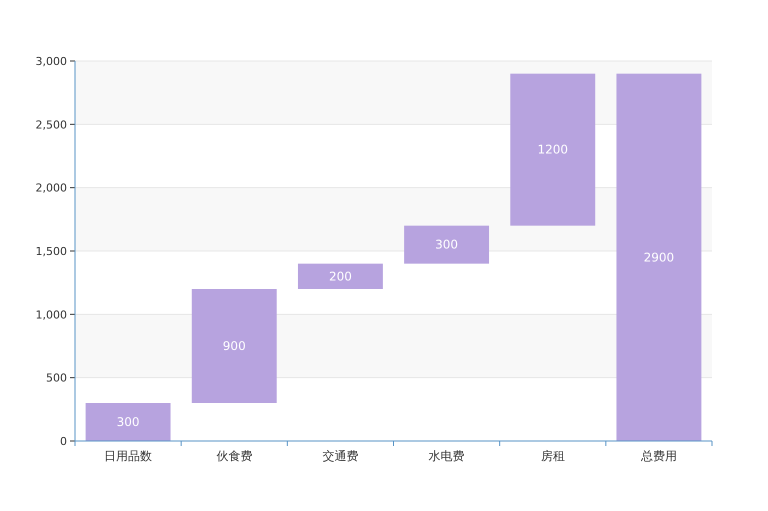  I want to click on data-label: 1200, so click(552, 149).